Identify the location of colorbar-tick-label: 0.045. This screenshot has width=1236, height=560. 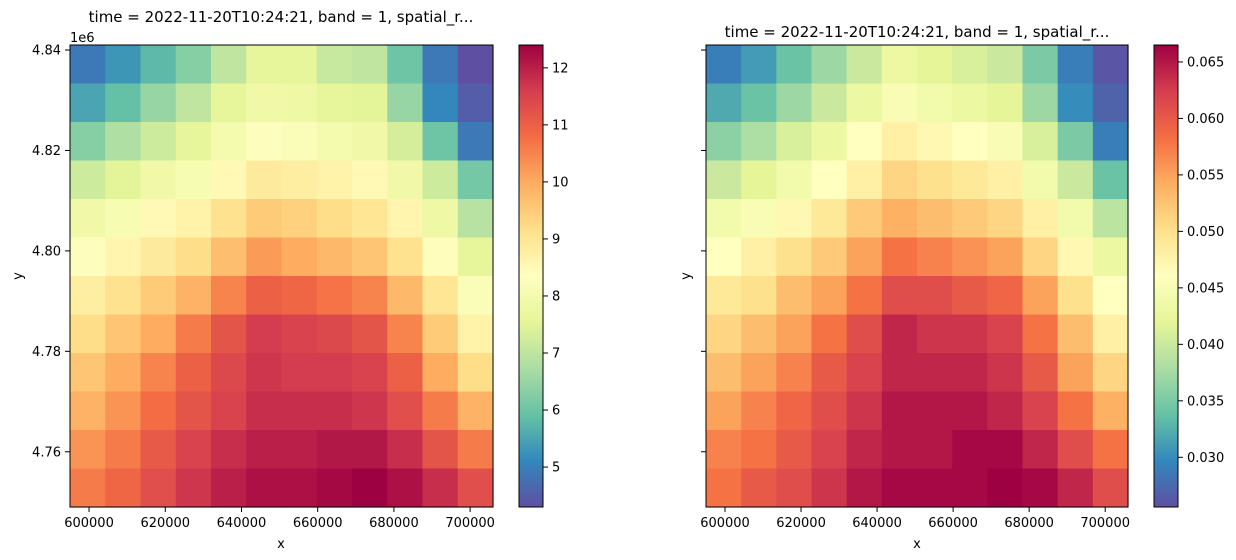
(1205, 288).